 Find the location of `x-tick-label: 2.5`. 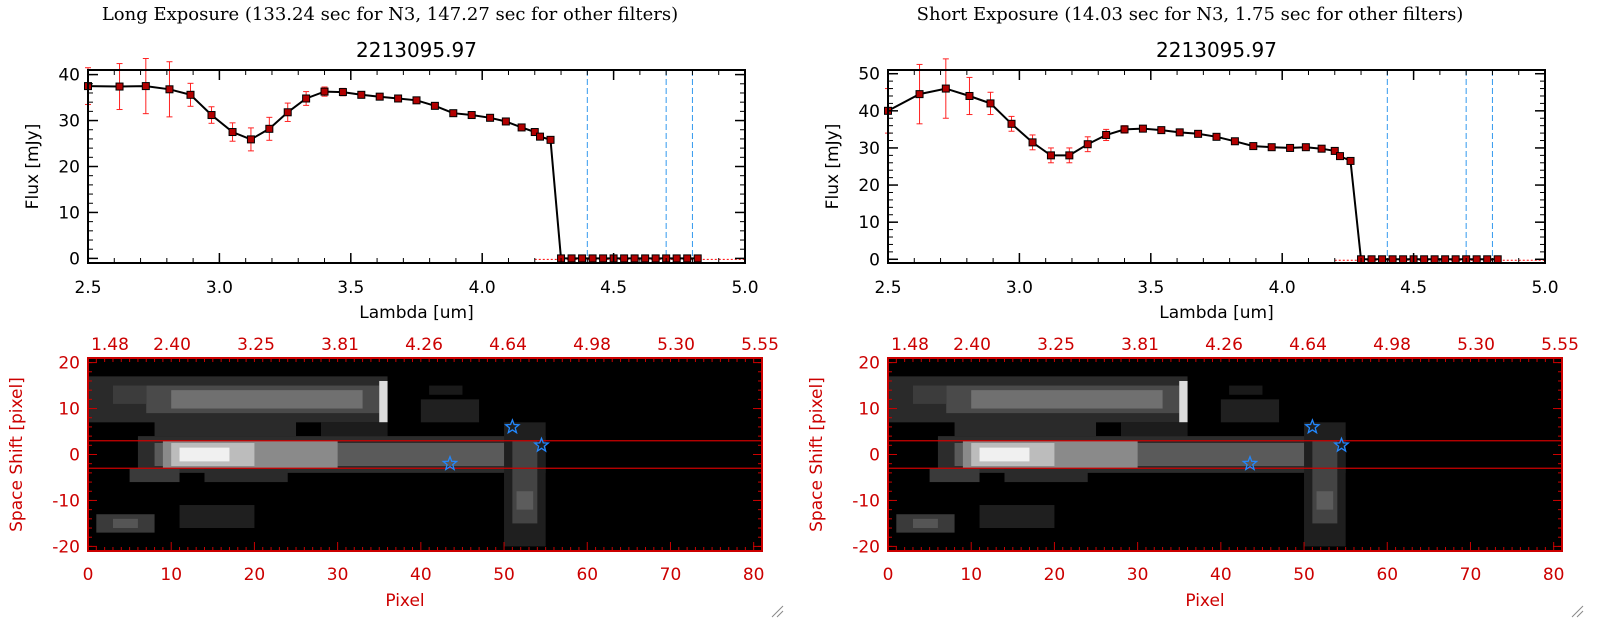

x-tick-label: 2.5 is located at coordinates (887, 288).